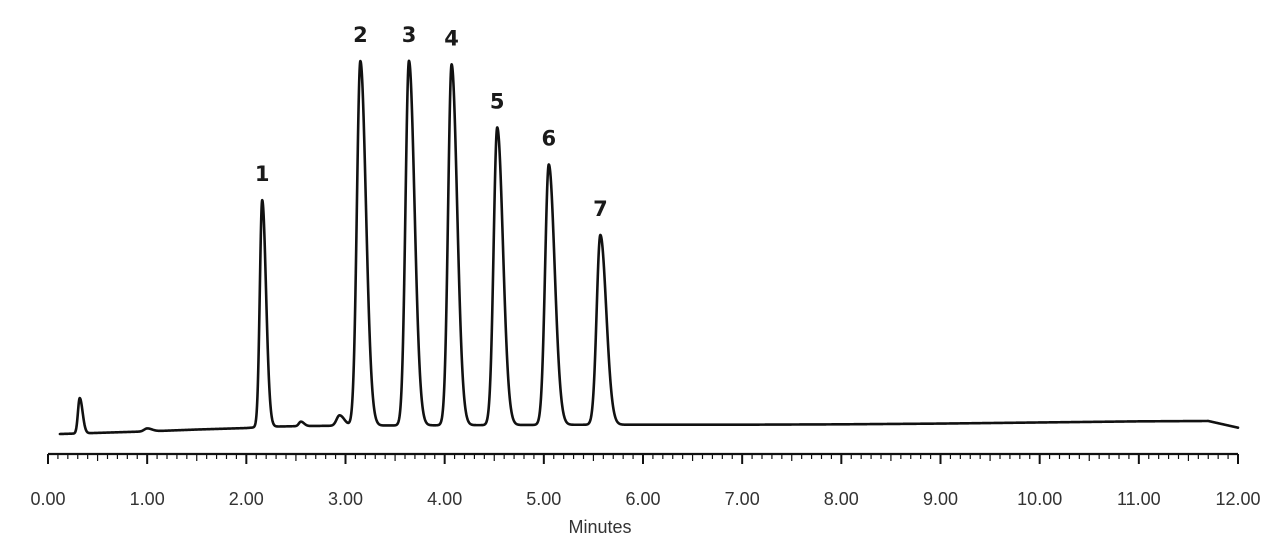 The image size is (1280, 559). I want to click on x-tick-label: 4.00, so click(444, 499).